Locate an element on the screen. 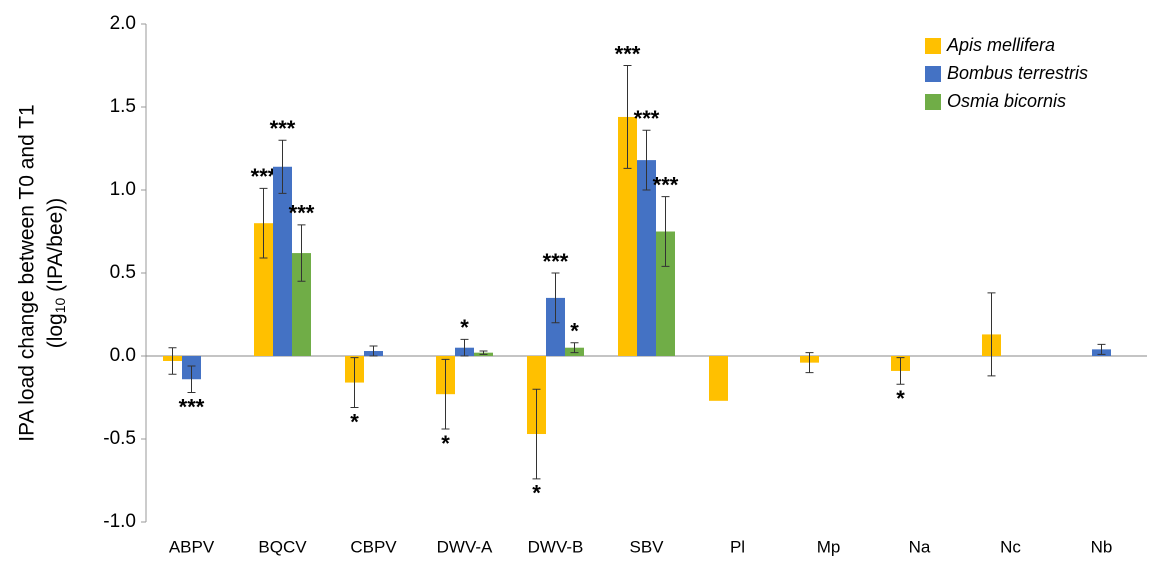  y-axis-title-units: (log10 (IPA/bee)) is located at coordinates (56, 273).